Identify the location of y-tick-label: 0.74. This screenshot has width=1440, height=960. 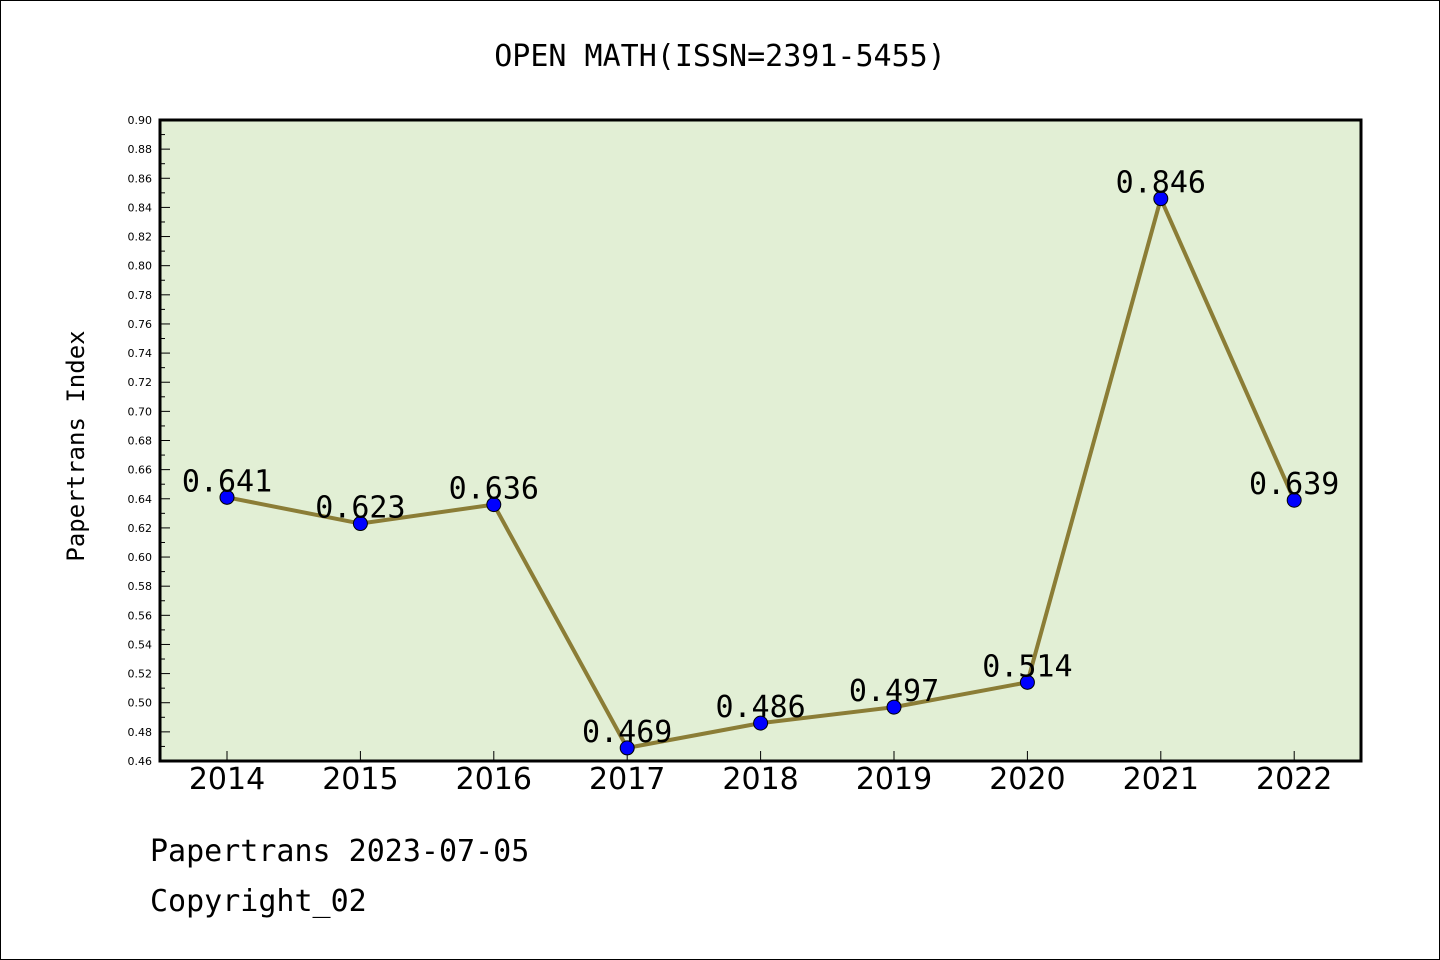
(140, 353).